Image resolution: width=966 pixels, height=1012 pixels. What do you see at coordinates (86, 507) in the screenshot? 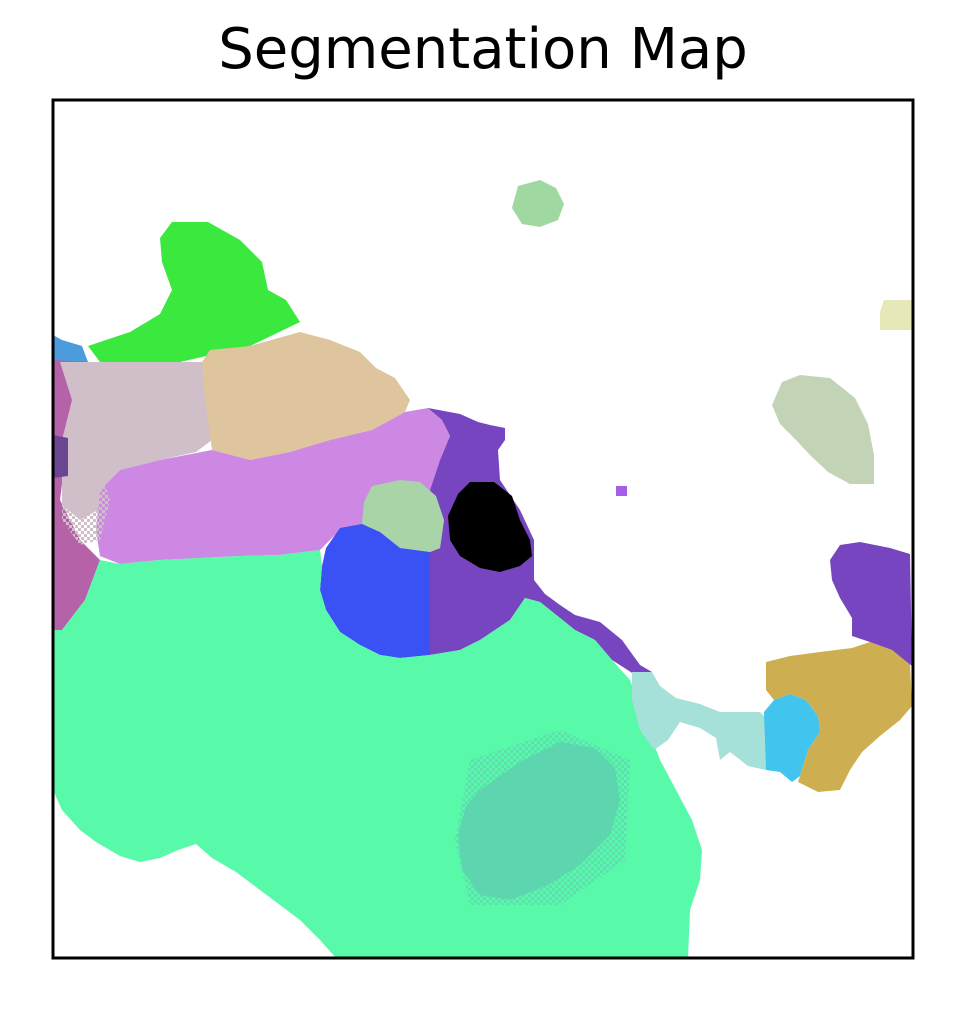
I see `segment-boundary-speckle` at bounding box center [86, 507].